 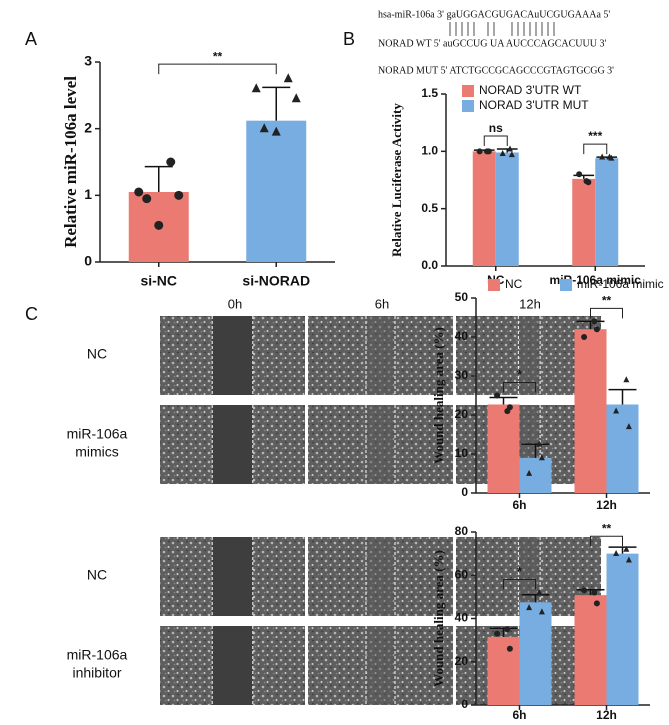 I want to click on y-axis-label: Relative Luciferase Activity, so click(x=396, y=180).